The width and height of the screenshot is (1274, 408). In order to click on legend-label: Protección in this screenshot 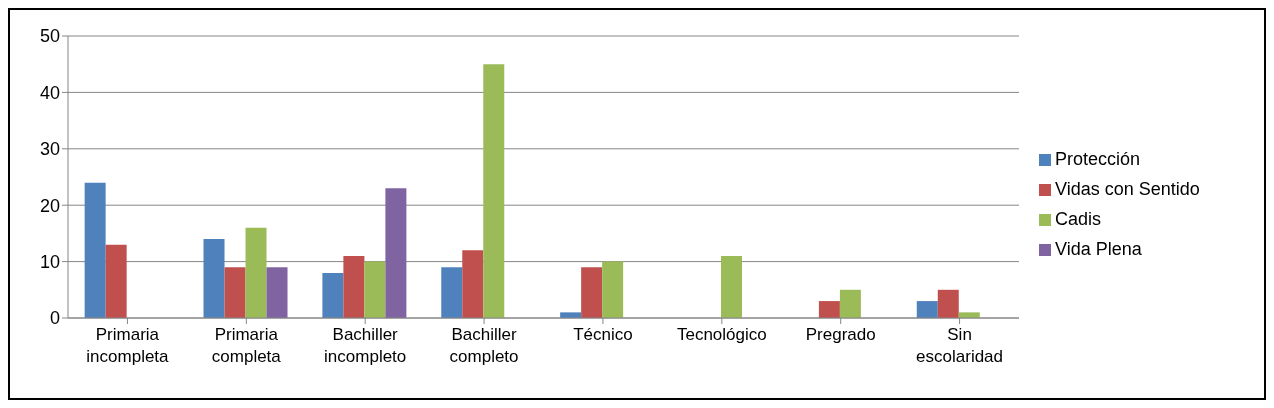, I will do `click(1098, 159)`.